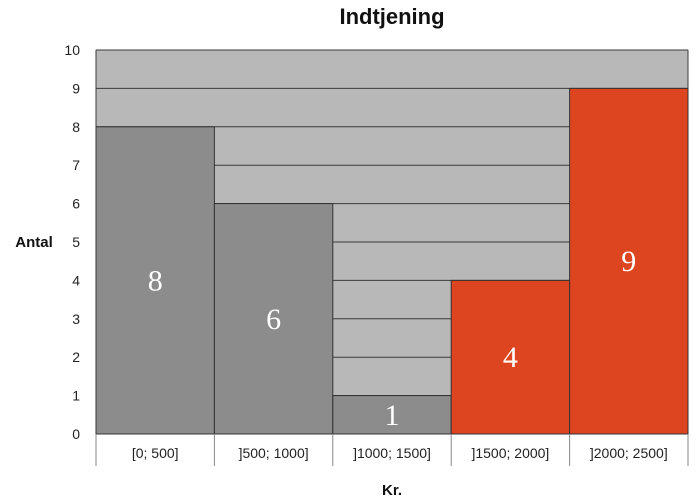 This screenshot has height=503, width=700. I want to click on x-tick-label: ]2000; 2500], so click(629, 453).